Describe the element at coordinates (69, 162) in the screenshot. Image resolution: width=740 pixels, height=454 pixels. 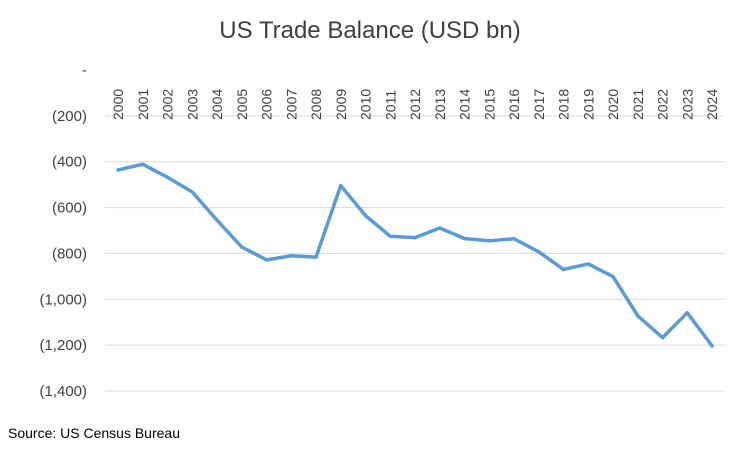
I see `y-tick-label: (400)` at that location.